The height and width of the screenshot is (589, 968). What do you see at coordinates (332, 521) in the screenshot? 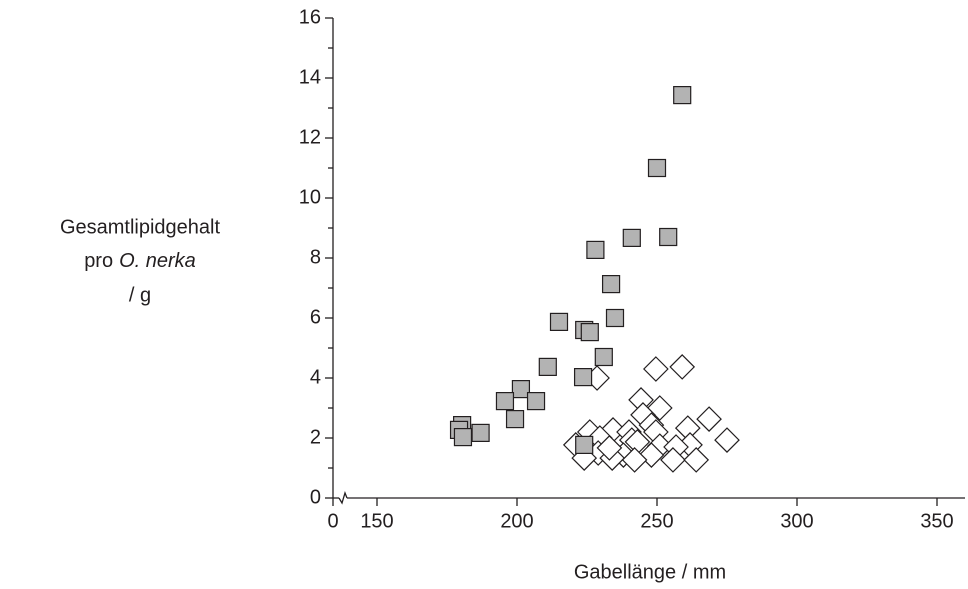
I see `x-tick-label: 0` at bounding box center [332, 521].